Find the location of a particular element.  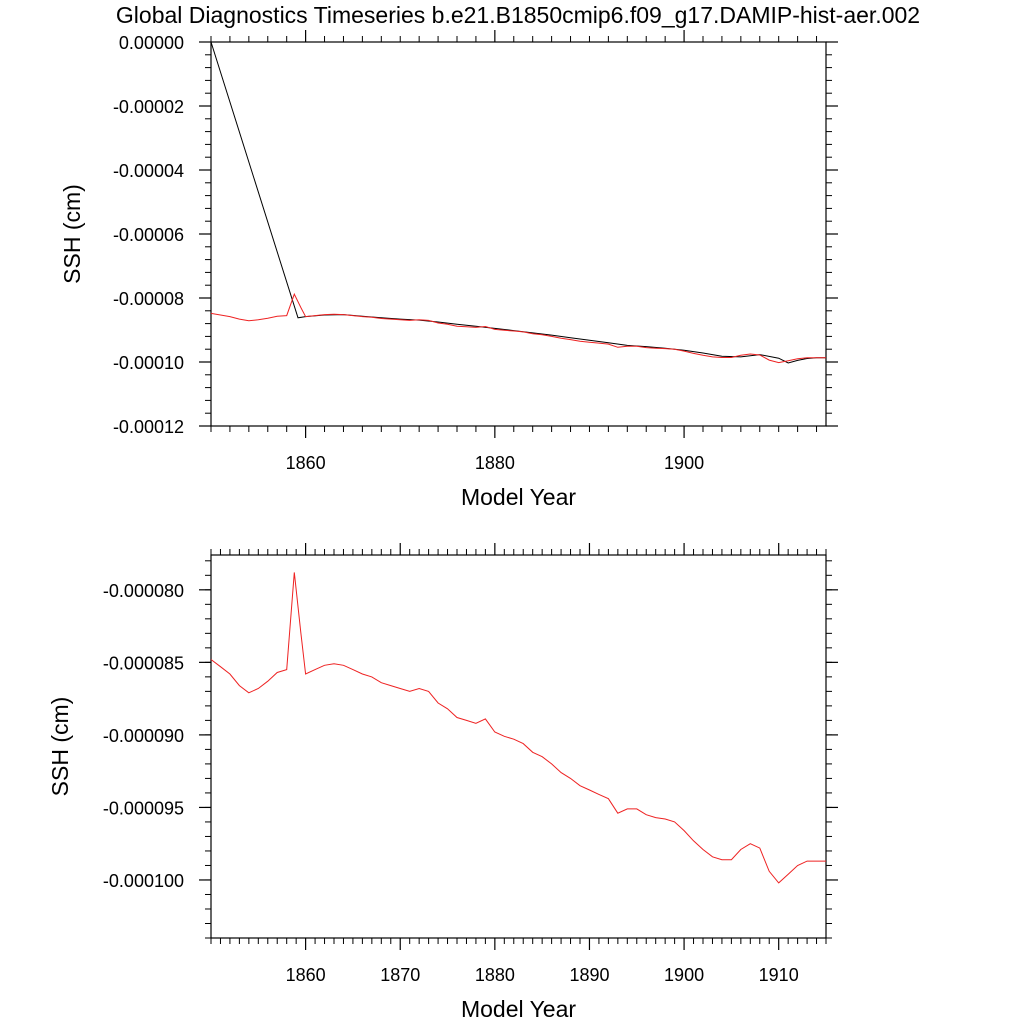

x-tick-label: 1890 is located at coordinates (589, 975).